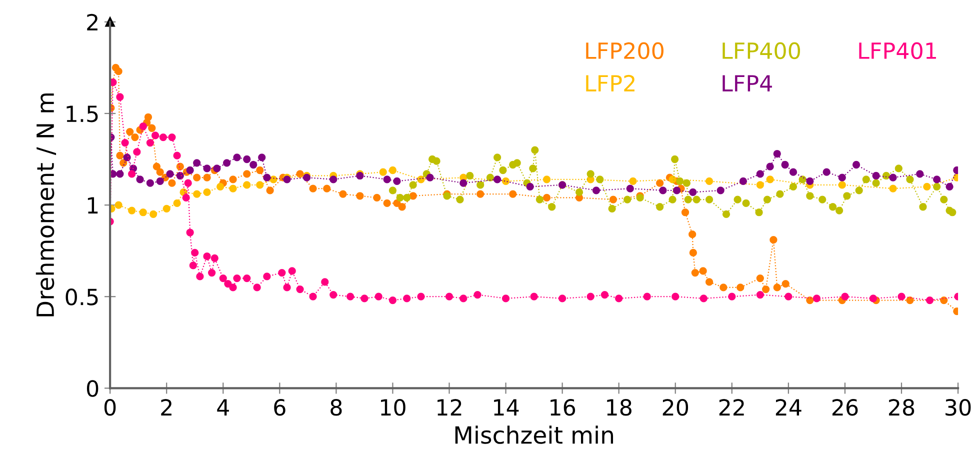  I want to click on text: LFP4, so click(747, 83).